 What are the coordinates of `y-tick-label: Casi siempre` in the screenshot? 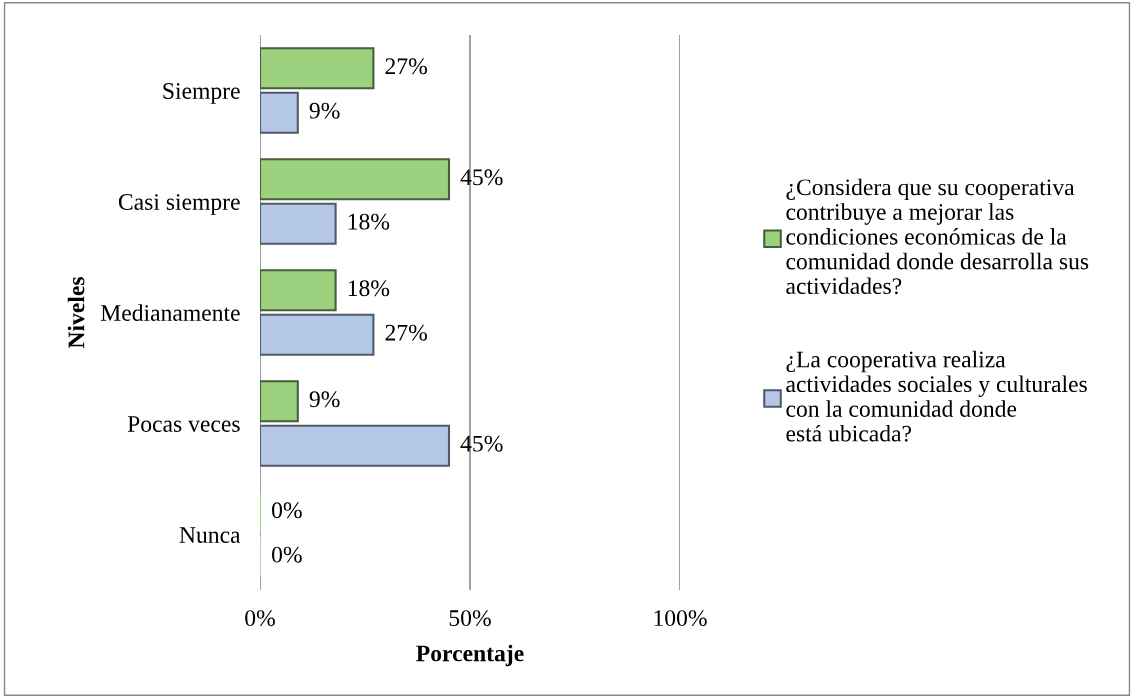 It's located at (179, 204).